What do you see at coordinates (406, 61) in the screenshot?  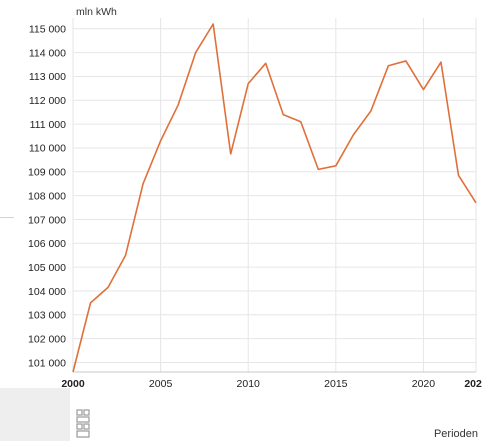 I see `data-point-2019: 2019: 113650` at bounding box center [406, 61].